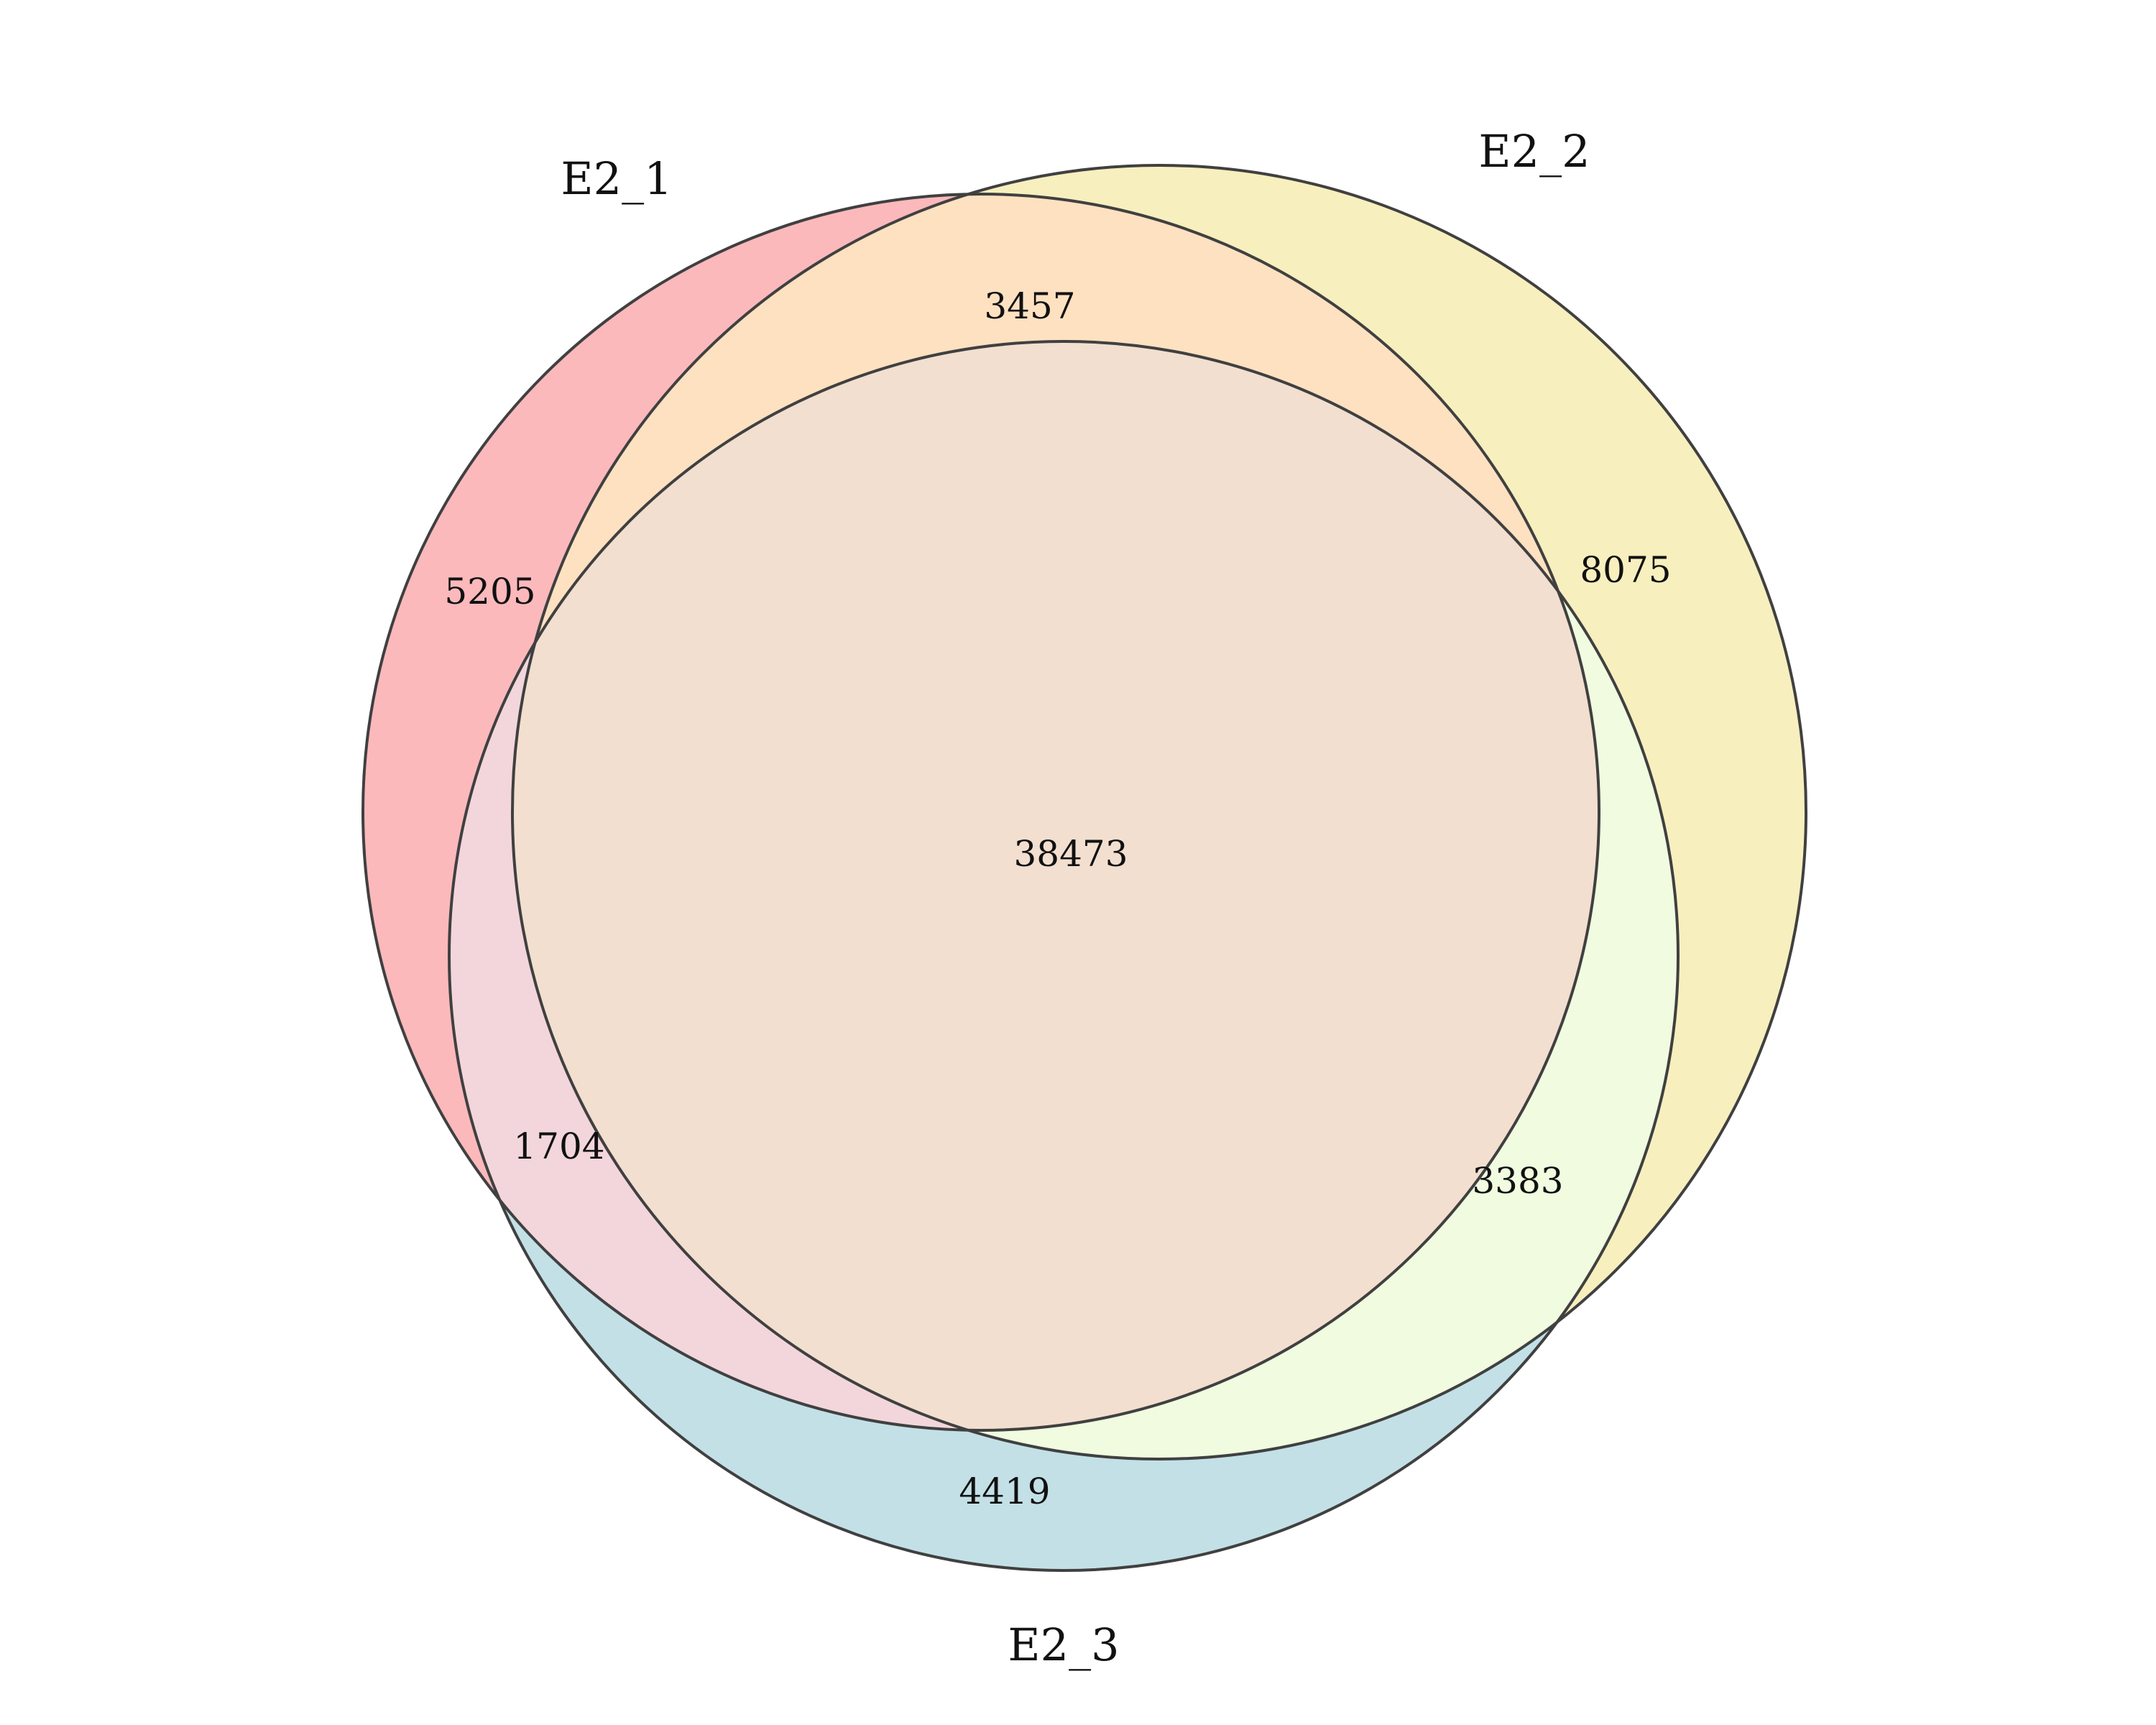  Describe the element at coordinates (1063, 1645) in the screenshot. I see `set-label-e2-3: E2_3` at that location.